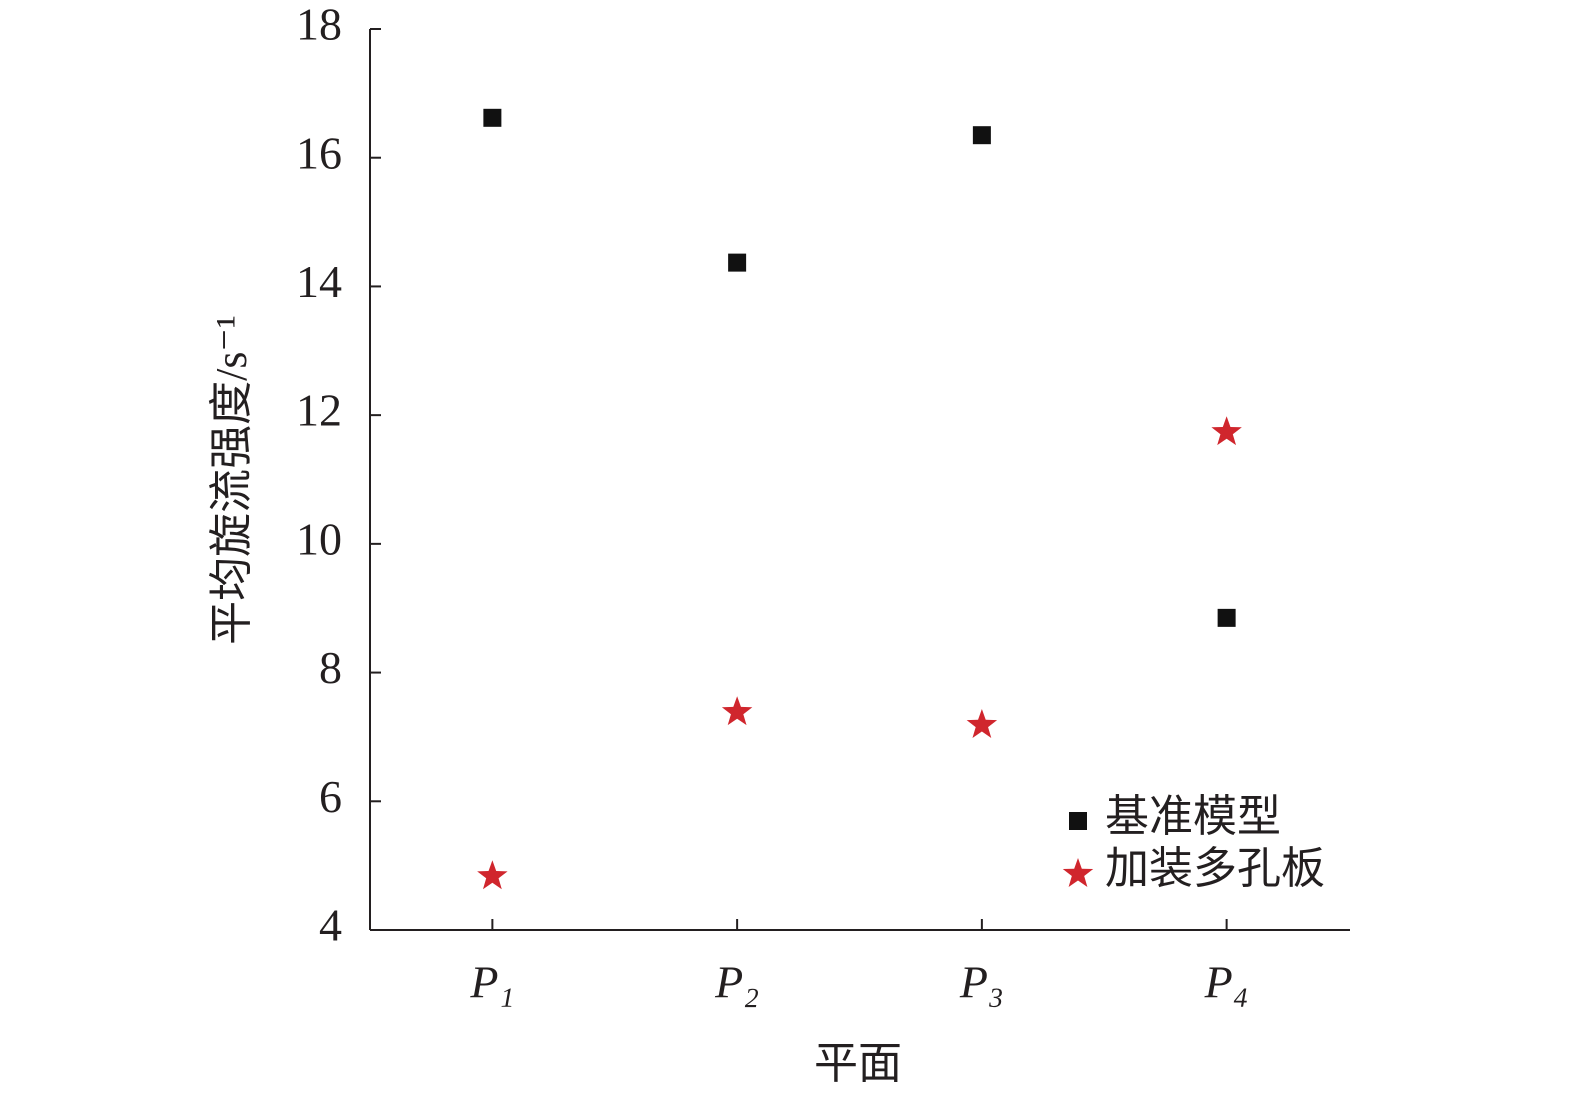 The image size is (1575, 1098). Describe the element at coordinates (736, 982) in the screenshot. I see `x-tick-label: P₂` at that location.